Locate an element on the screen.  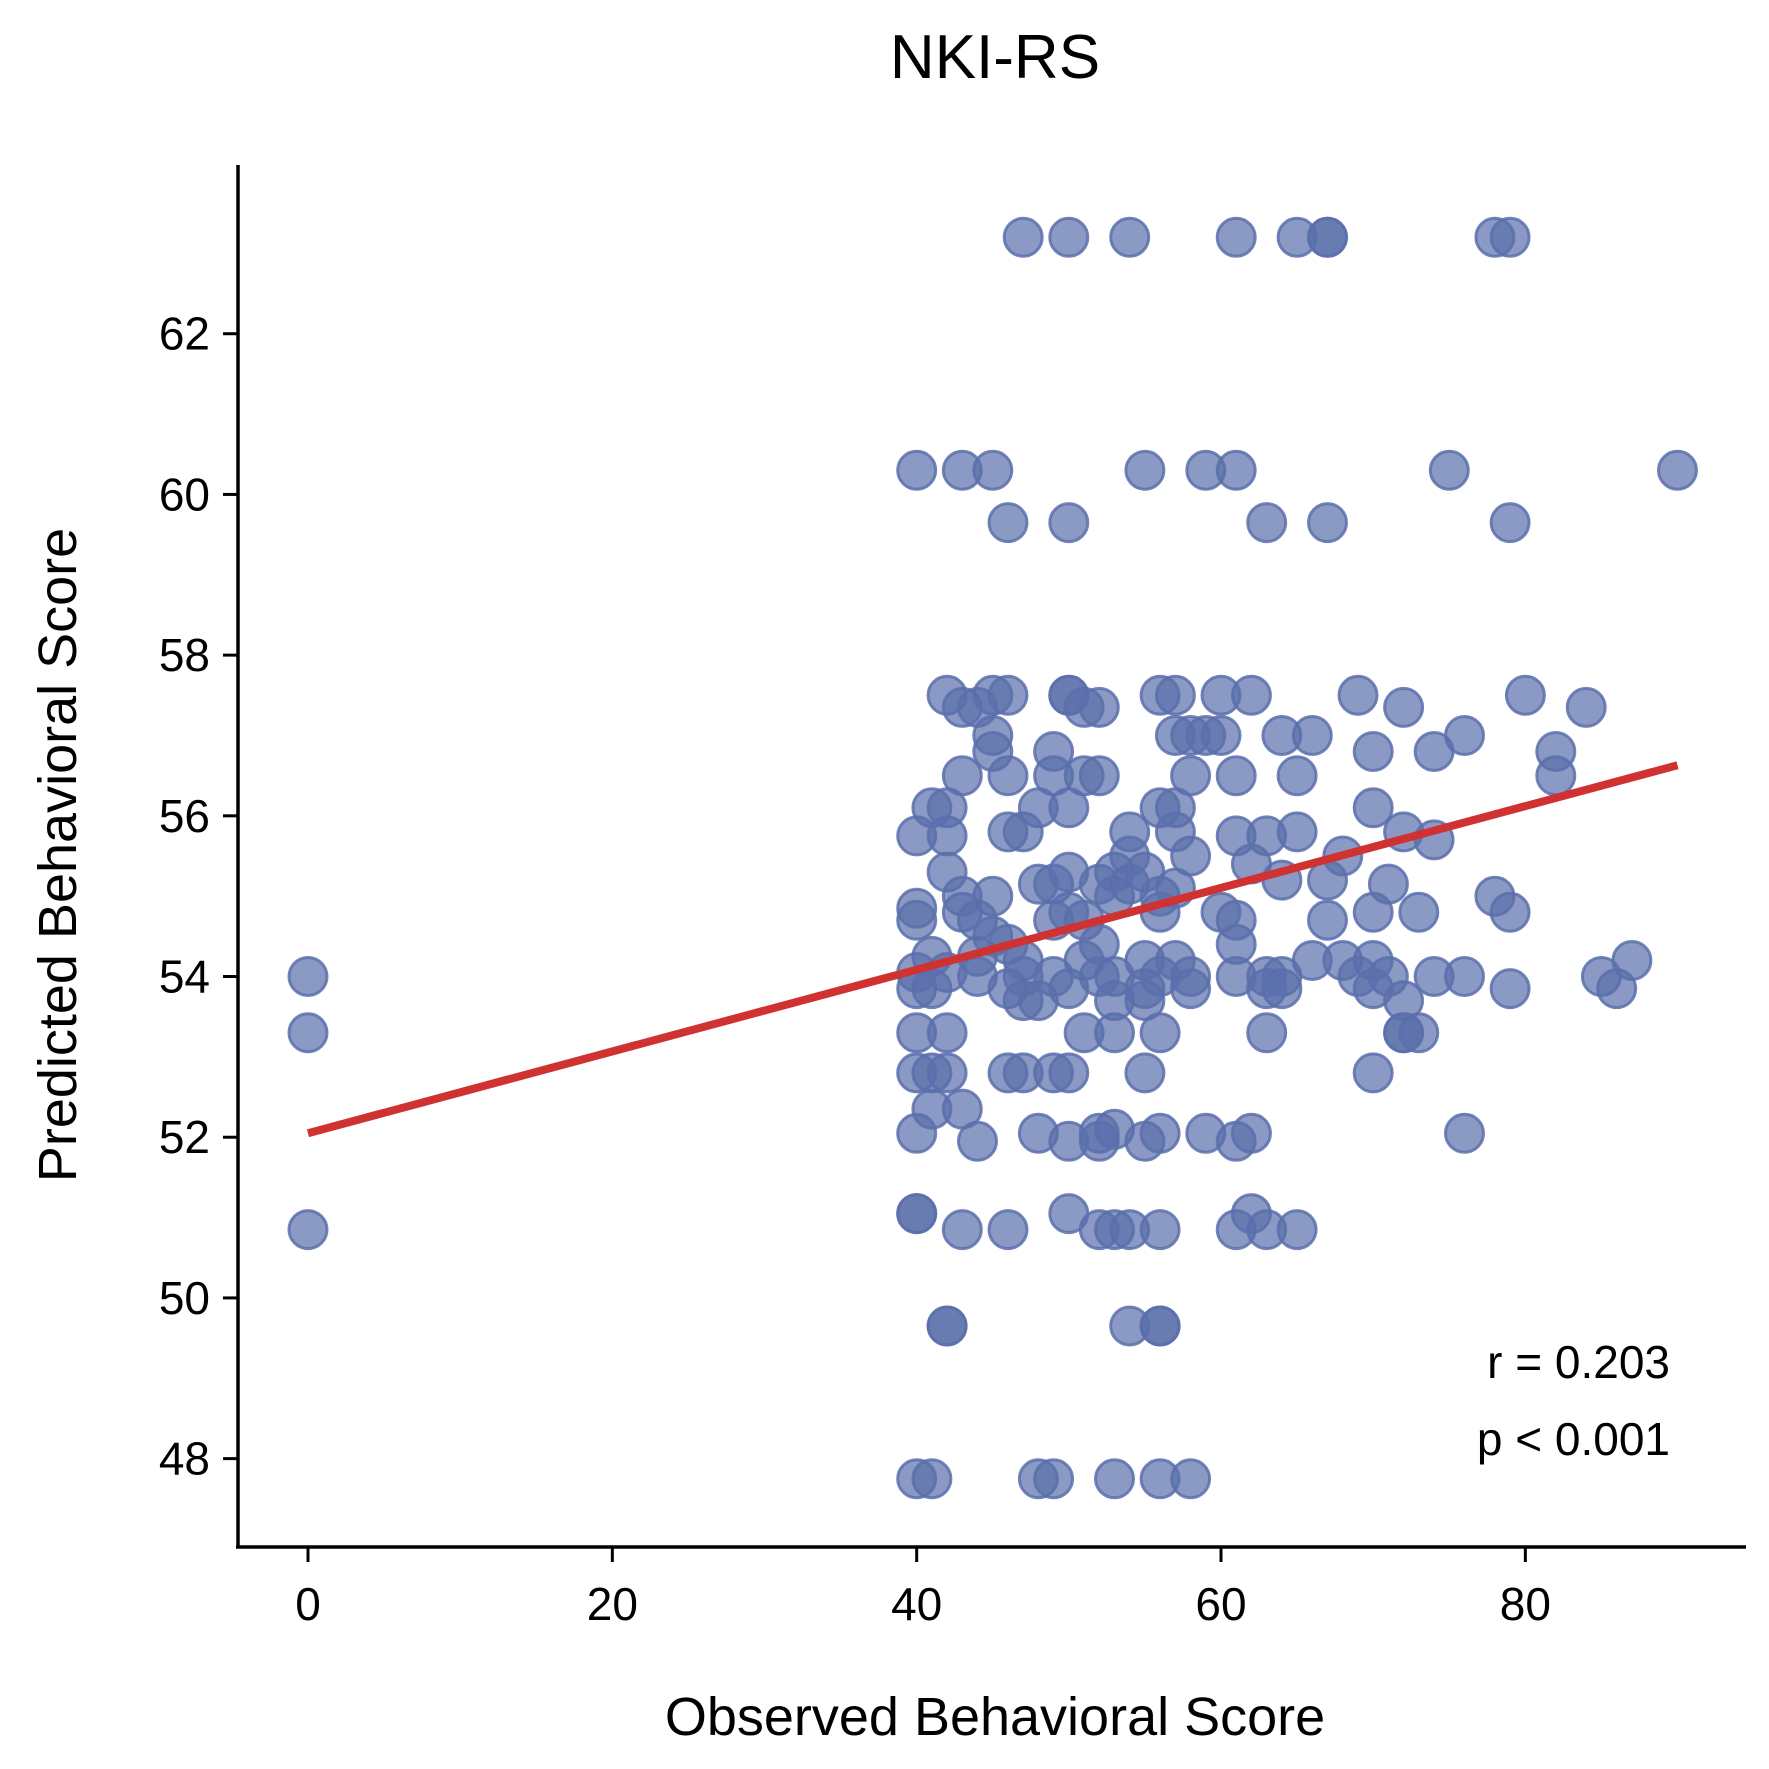
x-axis-label: Observed Behavioral Score is located at coordinates (995, 1717).